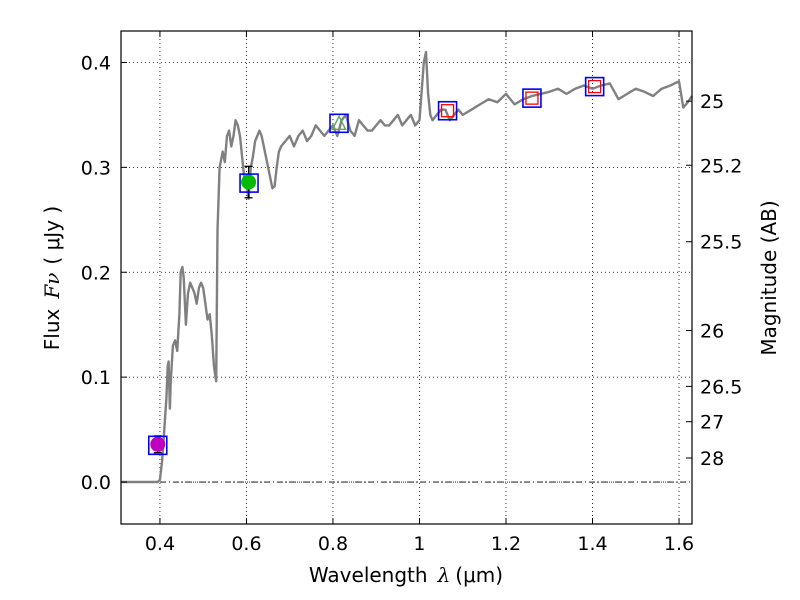  Describe the element at coordinates (52, 329) in the screenshot. I see `y-axis-label-text: Flux` at that location.